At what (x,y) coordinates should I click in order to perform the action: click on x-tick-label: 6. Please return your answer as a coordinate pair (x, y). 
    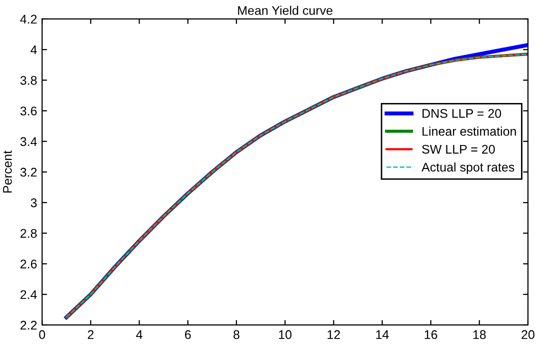
    Looking at the image, I should click on (188, 335).